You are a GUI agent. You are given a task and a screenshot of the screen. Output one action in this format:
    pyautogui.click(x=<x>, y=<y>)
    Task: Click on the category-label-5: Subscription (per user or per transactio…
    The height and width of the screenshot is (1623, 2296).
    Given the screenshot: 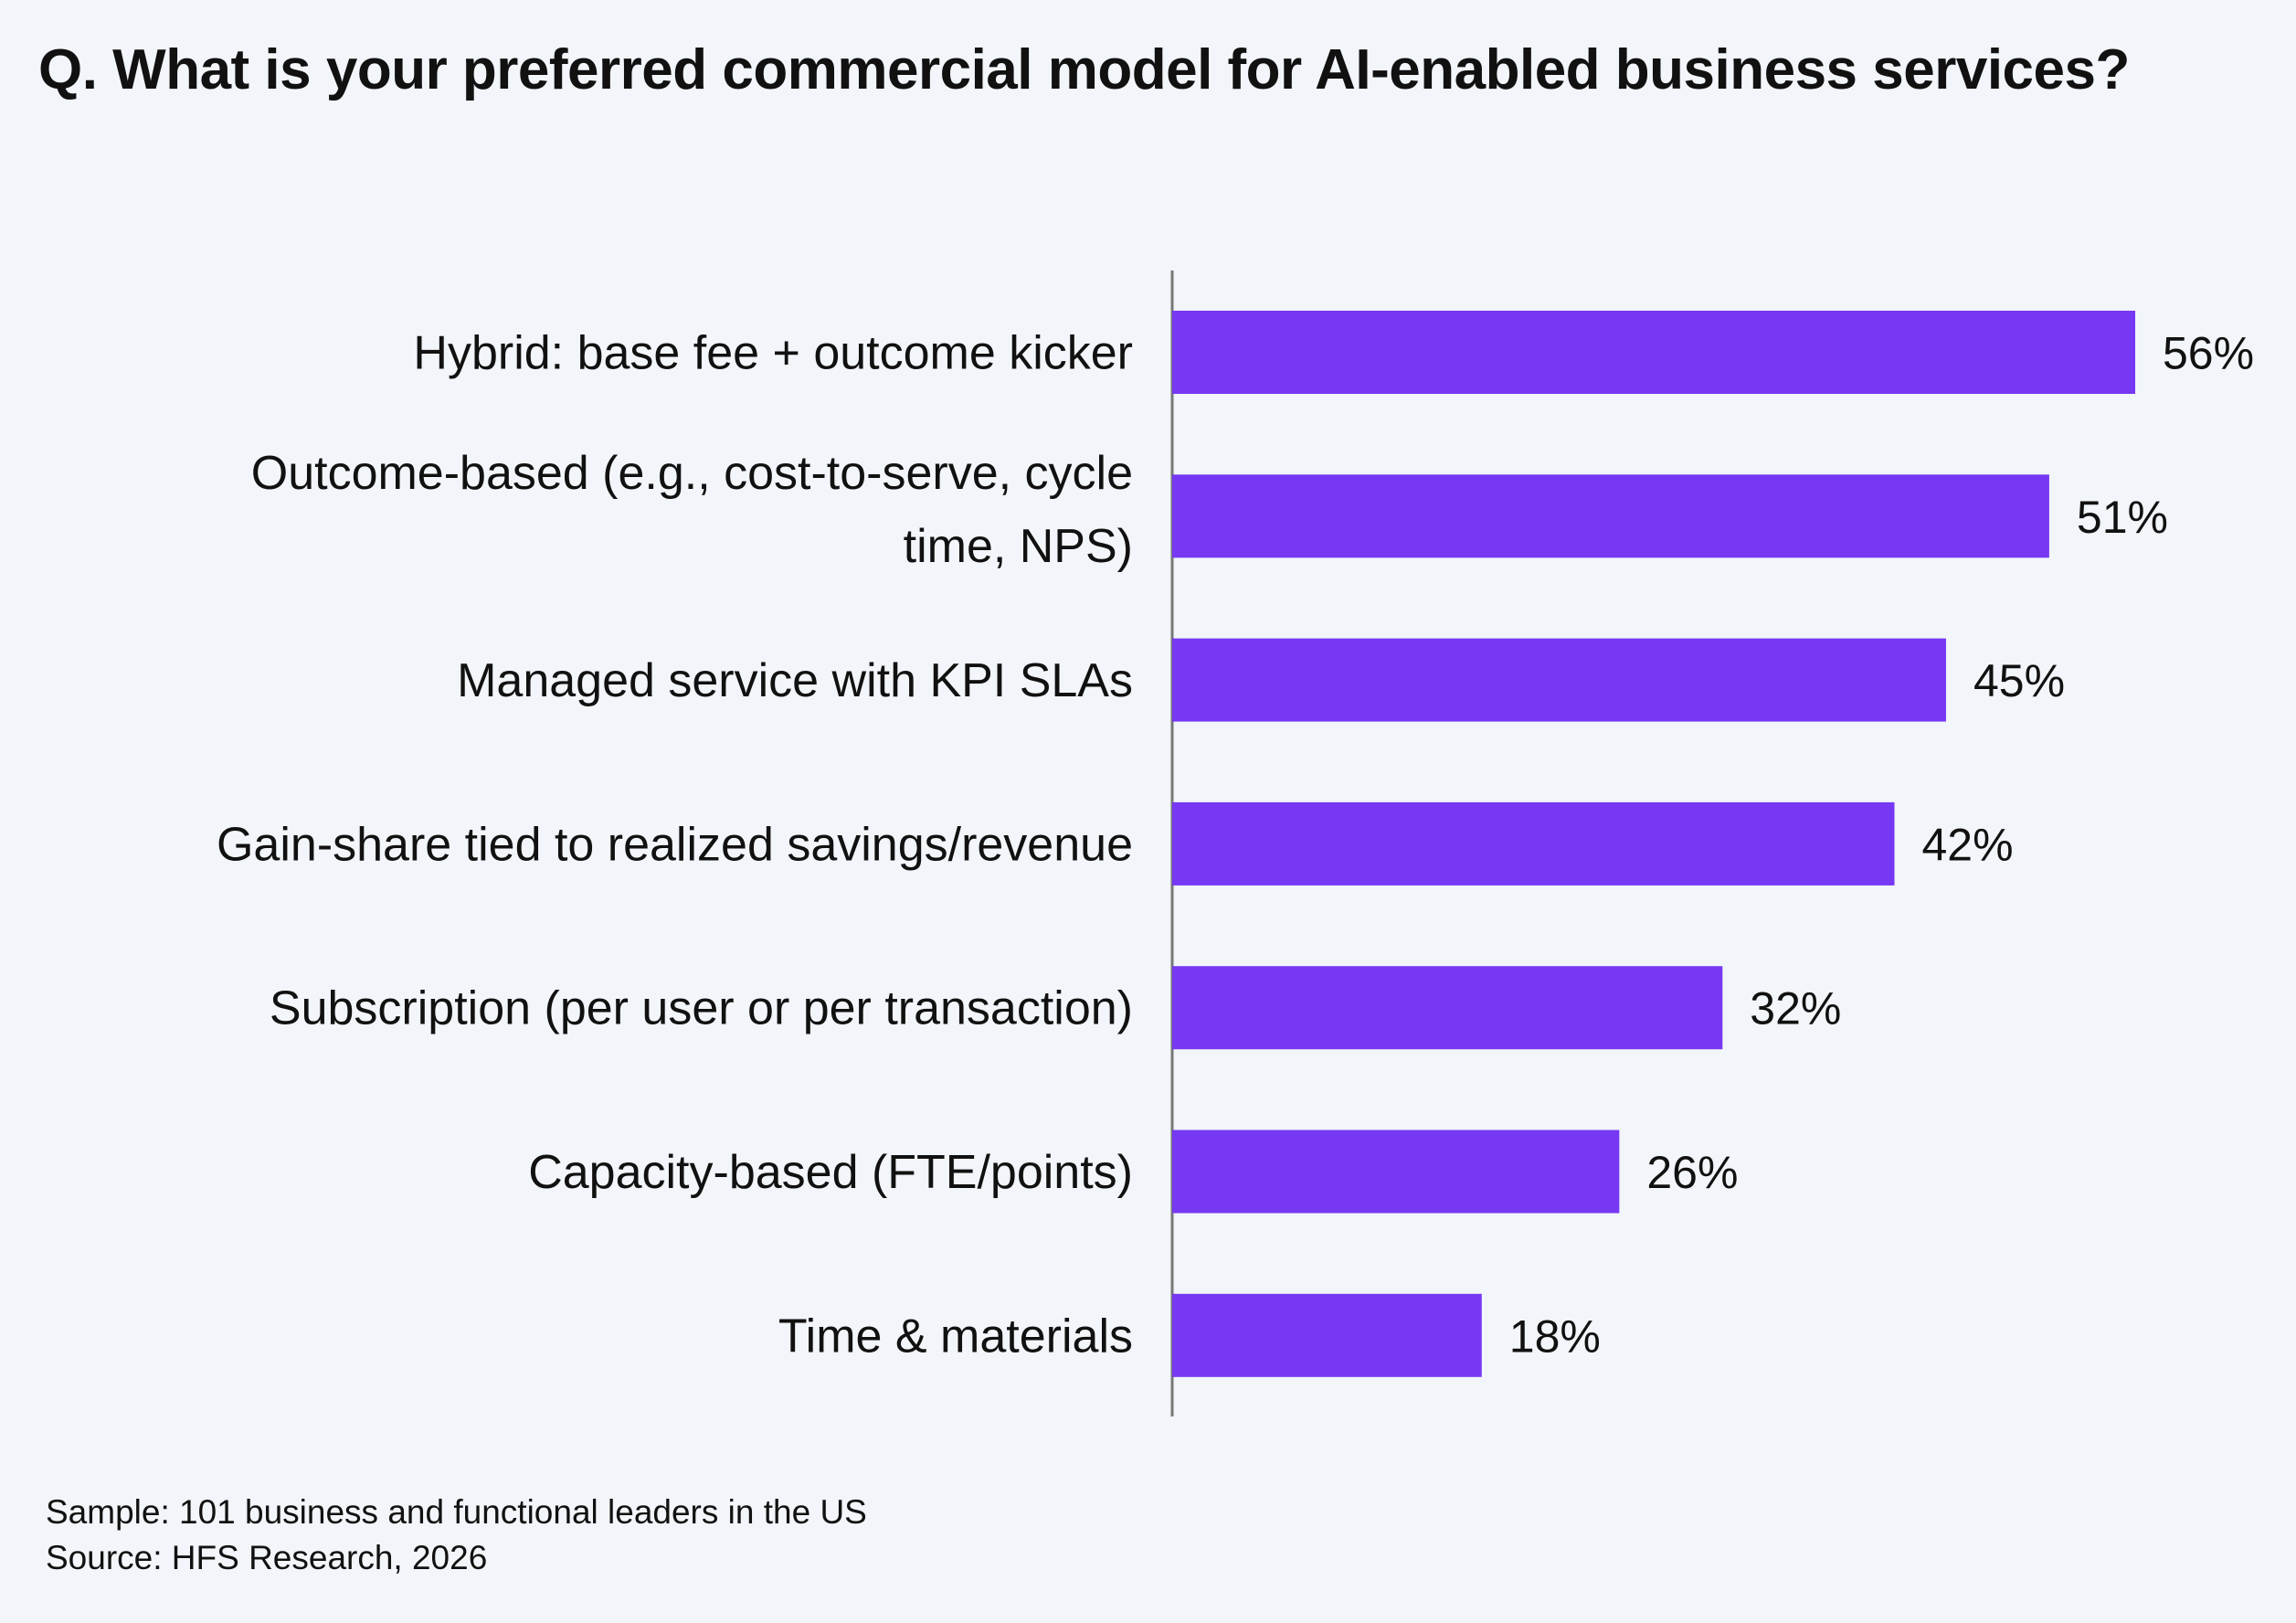 What is the action you would take?
    pyautogui.click(x=701, y=1008)
    